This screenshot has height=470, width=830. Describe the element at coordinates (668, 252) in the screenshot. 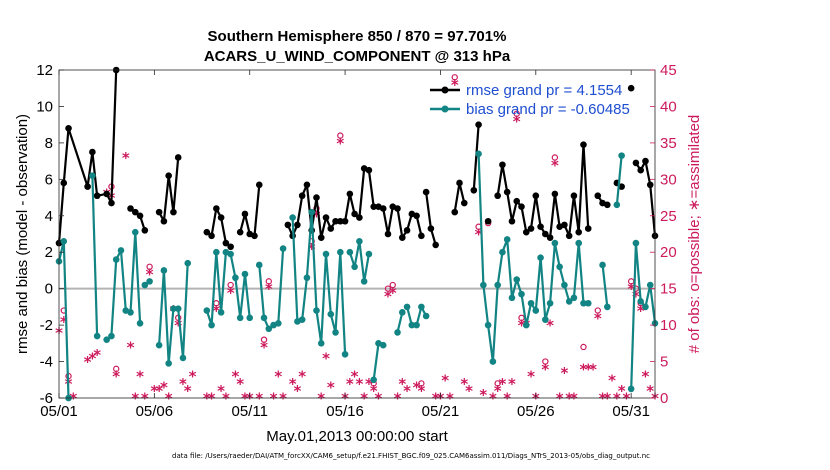

I see `y-right-tick-label: 20` at that location.